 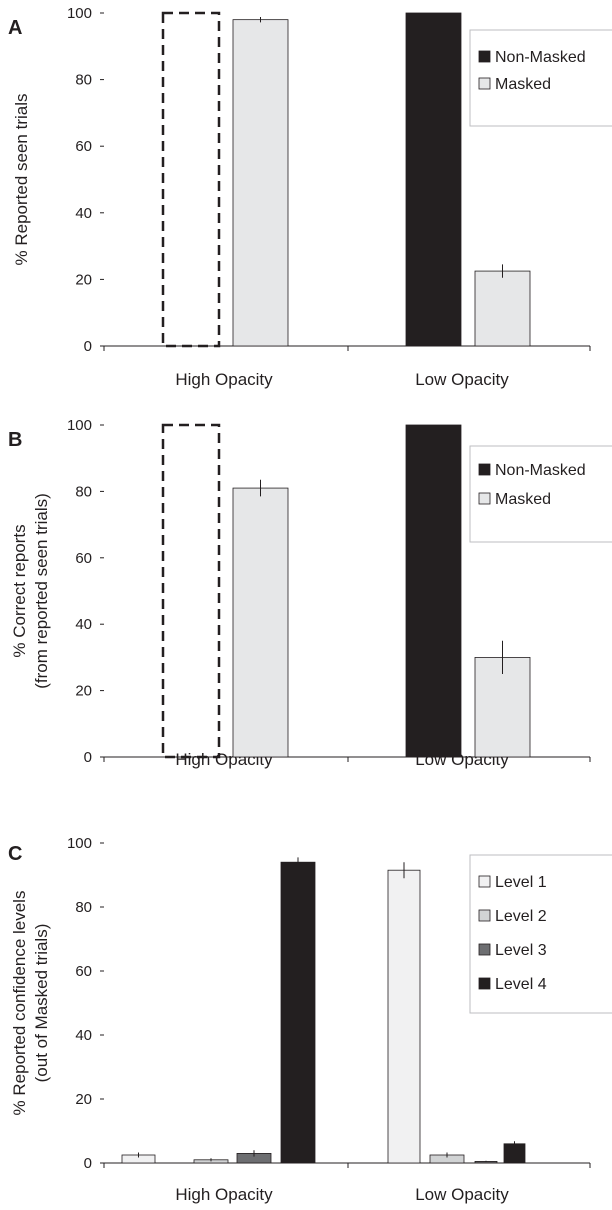 I want to click on legend-label: Level 1, so click(x=521, y=882).